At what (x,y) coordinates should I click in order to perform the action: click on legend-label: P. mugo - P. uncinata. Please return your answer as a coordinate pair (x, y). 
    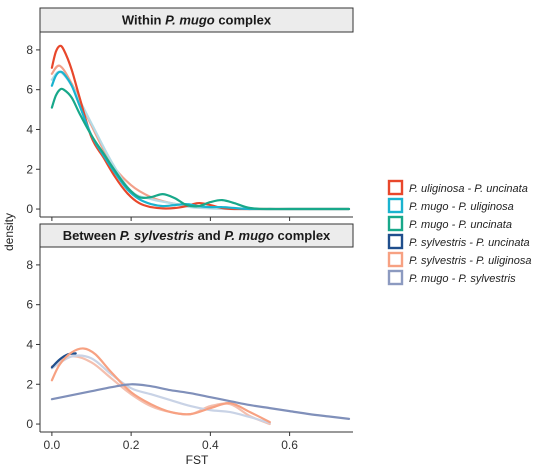
    Looking at the image, I should click on (460, 225).